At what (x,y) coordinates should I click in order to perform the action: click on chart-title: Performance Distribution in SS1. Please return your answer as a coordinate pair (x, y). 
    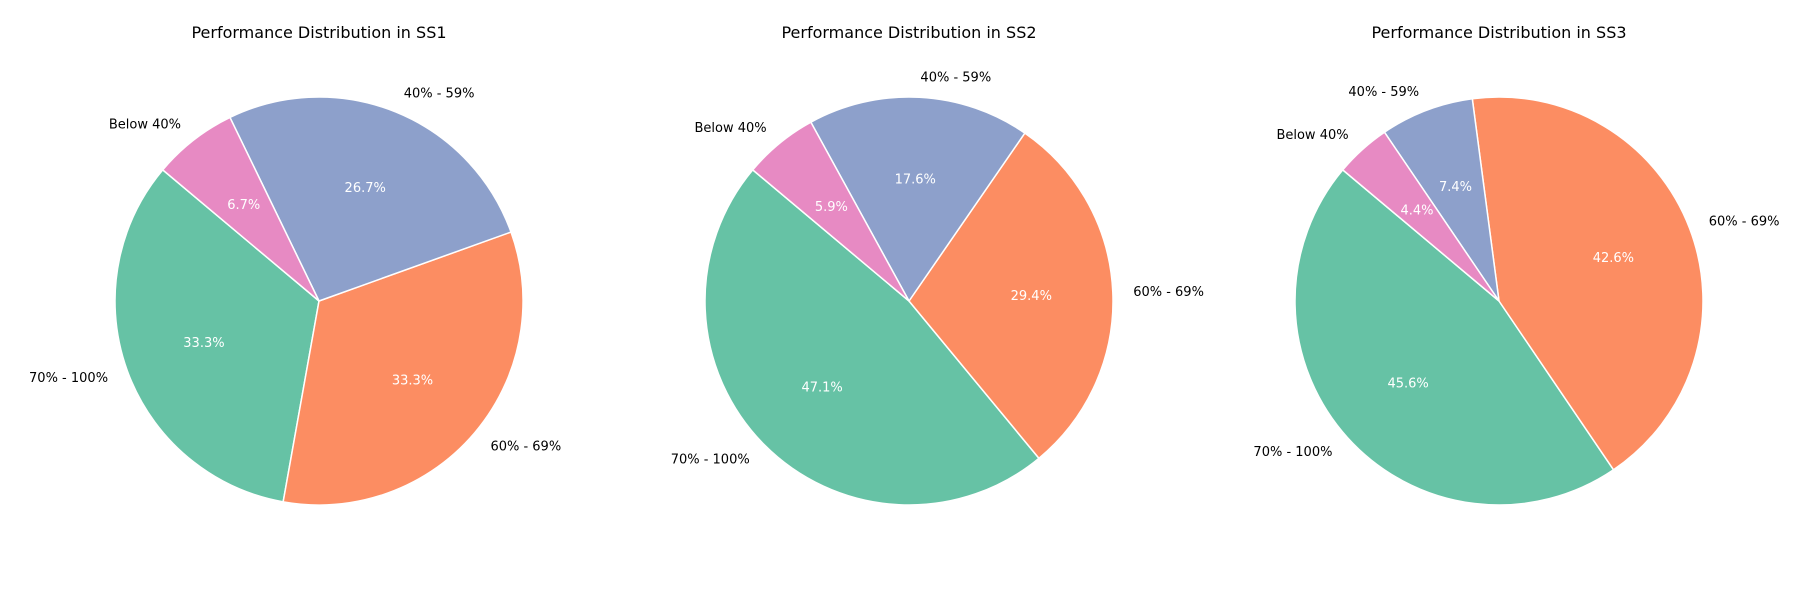
    Looking at the image, I should click on (318, 32).